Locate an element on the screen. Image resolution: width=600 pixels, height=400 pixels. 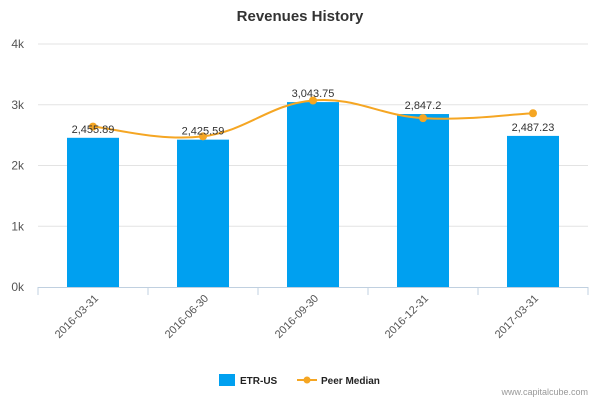
y-tick-label: 3k is located at coordinates (18, 105).